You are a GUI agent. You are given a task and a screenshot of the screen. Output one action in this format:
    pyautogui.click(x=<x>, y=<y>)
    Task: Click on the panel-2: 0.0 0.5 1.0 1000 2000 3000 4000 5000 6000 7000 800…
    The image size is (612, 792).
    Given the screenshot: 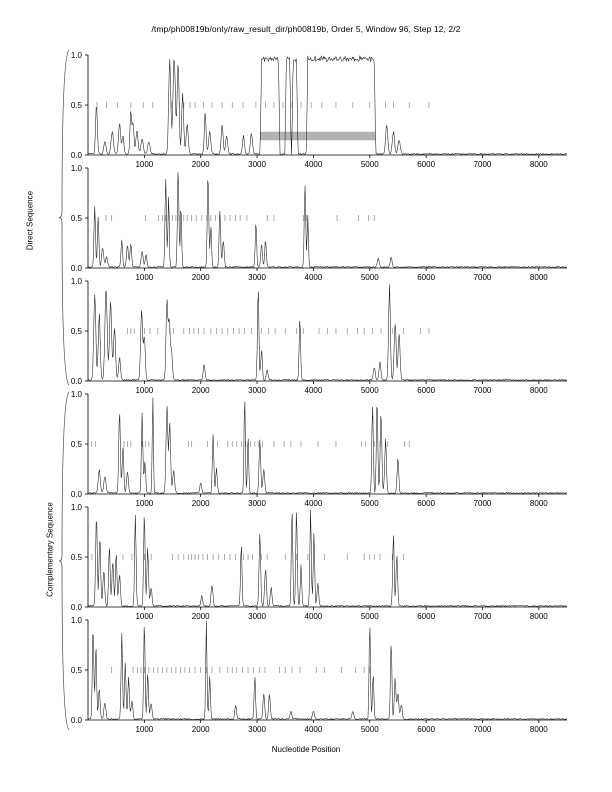 What is the action you would take?
    pyautogui.click(x=319, y=223)
    